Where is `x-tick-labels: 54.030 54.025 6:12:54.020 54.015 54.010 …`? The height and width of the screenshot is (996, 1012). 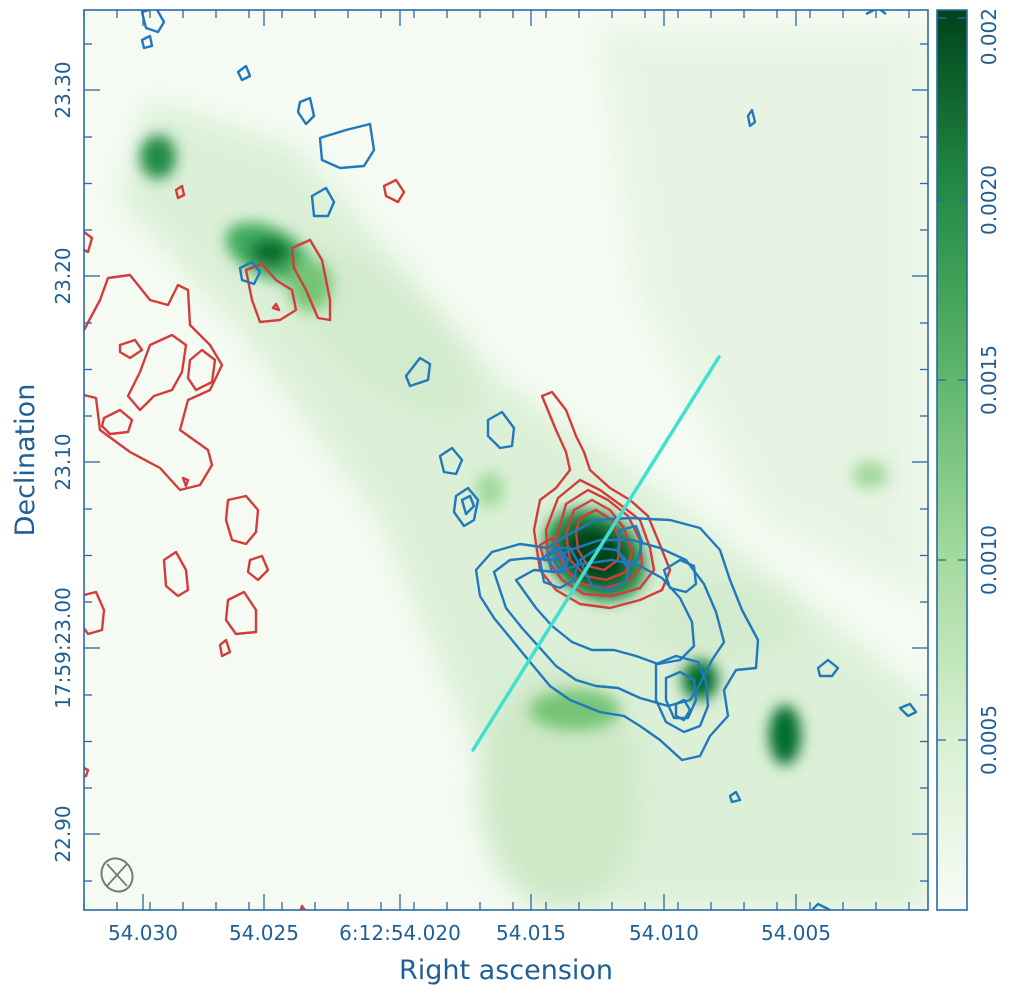 x-tick-labels: 54.030 54.025 6:12:54.020 54.015 54.010 … is located at coordinates (469, 933).